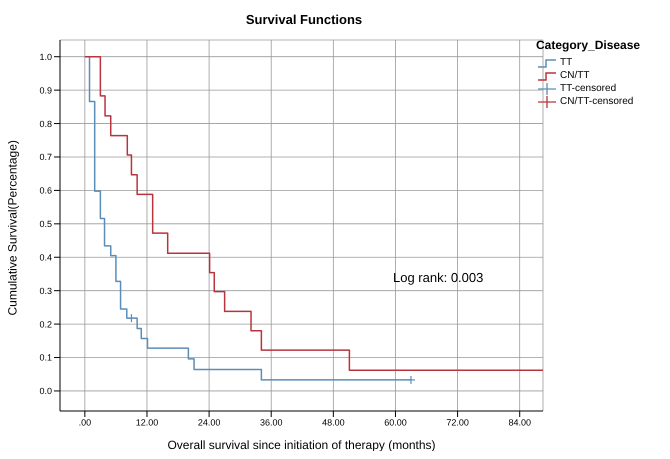 The height and width of the screenshot is (459, 670). I want to click on y-tick-label: 0.2, so click(45, 324).